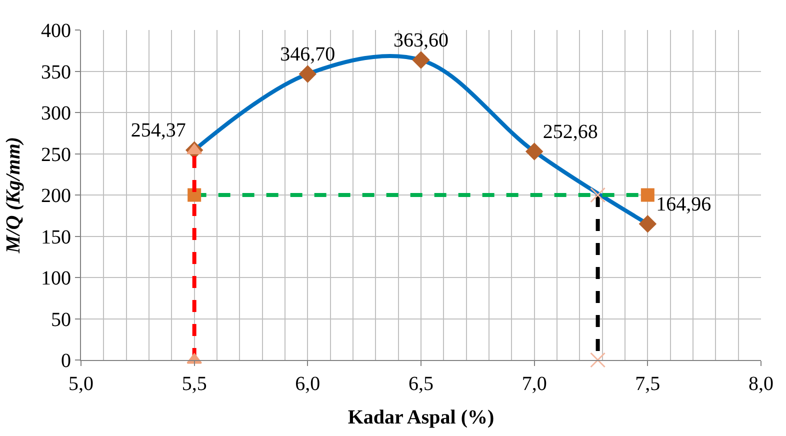 The height and width of the screenshot is (436, 786). I want to click on y-tick-label: 100, so click(56, 279).